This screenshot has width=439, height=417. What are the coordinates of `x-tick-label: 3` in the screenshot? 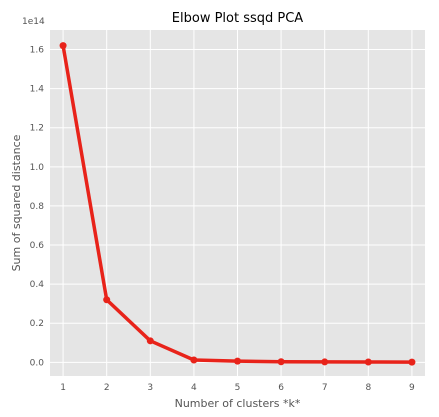 It's located at (150, 388).